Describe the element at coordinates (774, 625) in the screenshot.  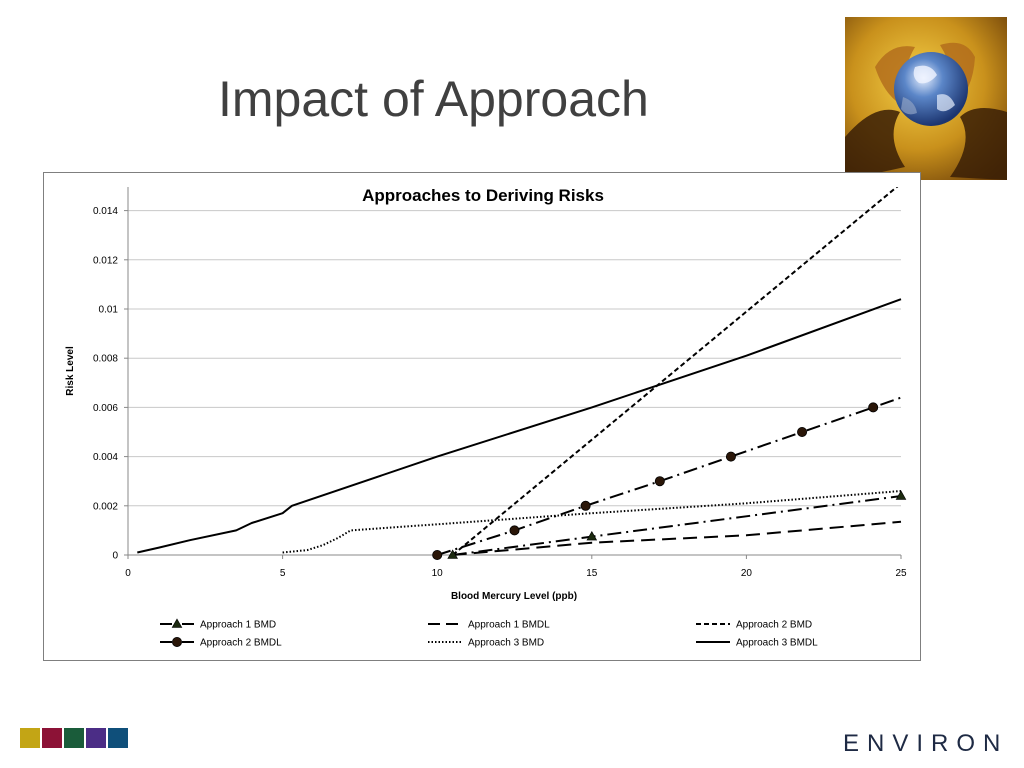
I see `legend-label: Approach 2 BMD` at that location.